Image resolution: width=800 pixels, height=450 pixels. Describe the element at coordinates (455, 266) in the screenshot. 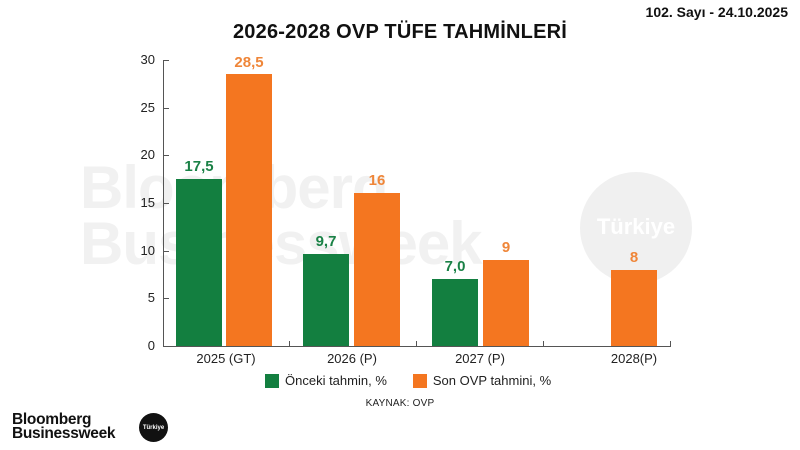

I see `bar-value-label: 7,0` at that location.